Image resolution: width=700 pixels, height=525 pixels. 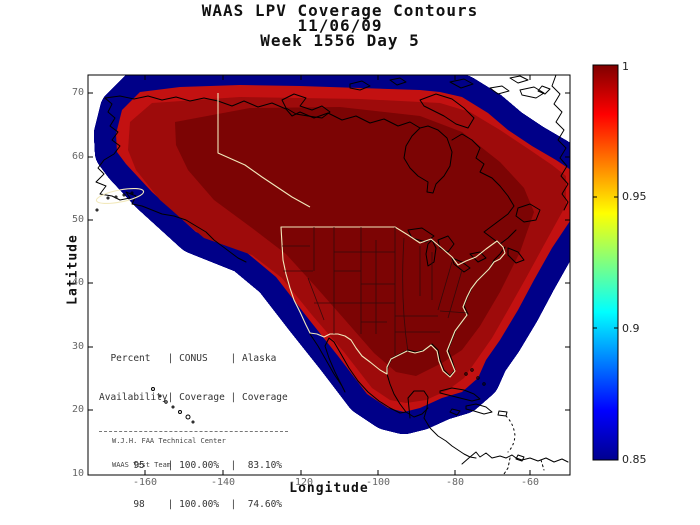 I want to click on conus-border, so click(x=393, y=302).